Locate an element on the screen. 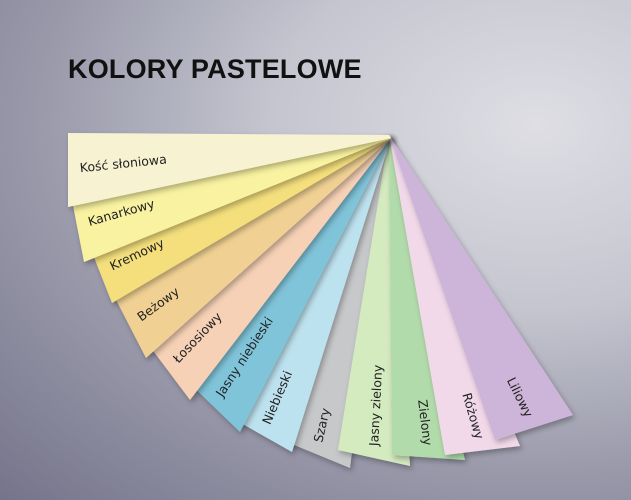 The image size is (631, 500). swatch-label: Zielony is located at coordinates (425, 423).